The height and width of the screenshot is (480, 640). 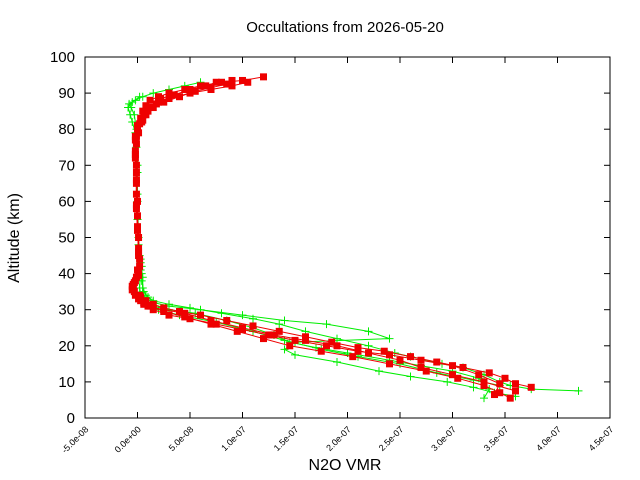 What do you see at coordinates (338, 438) in the screenshot?
I see `x-tick-label: 2.0e-07` at bounding box center [338, 438].